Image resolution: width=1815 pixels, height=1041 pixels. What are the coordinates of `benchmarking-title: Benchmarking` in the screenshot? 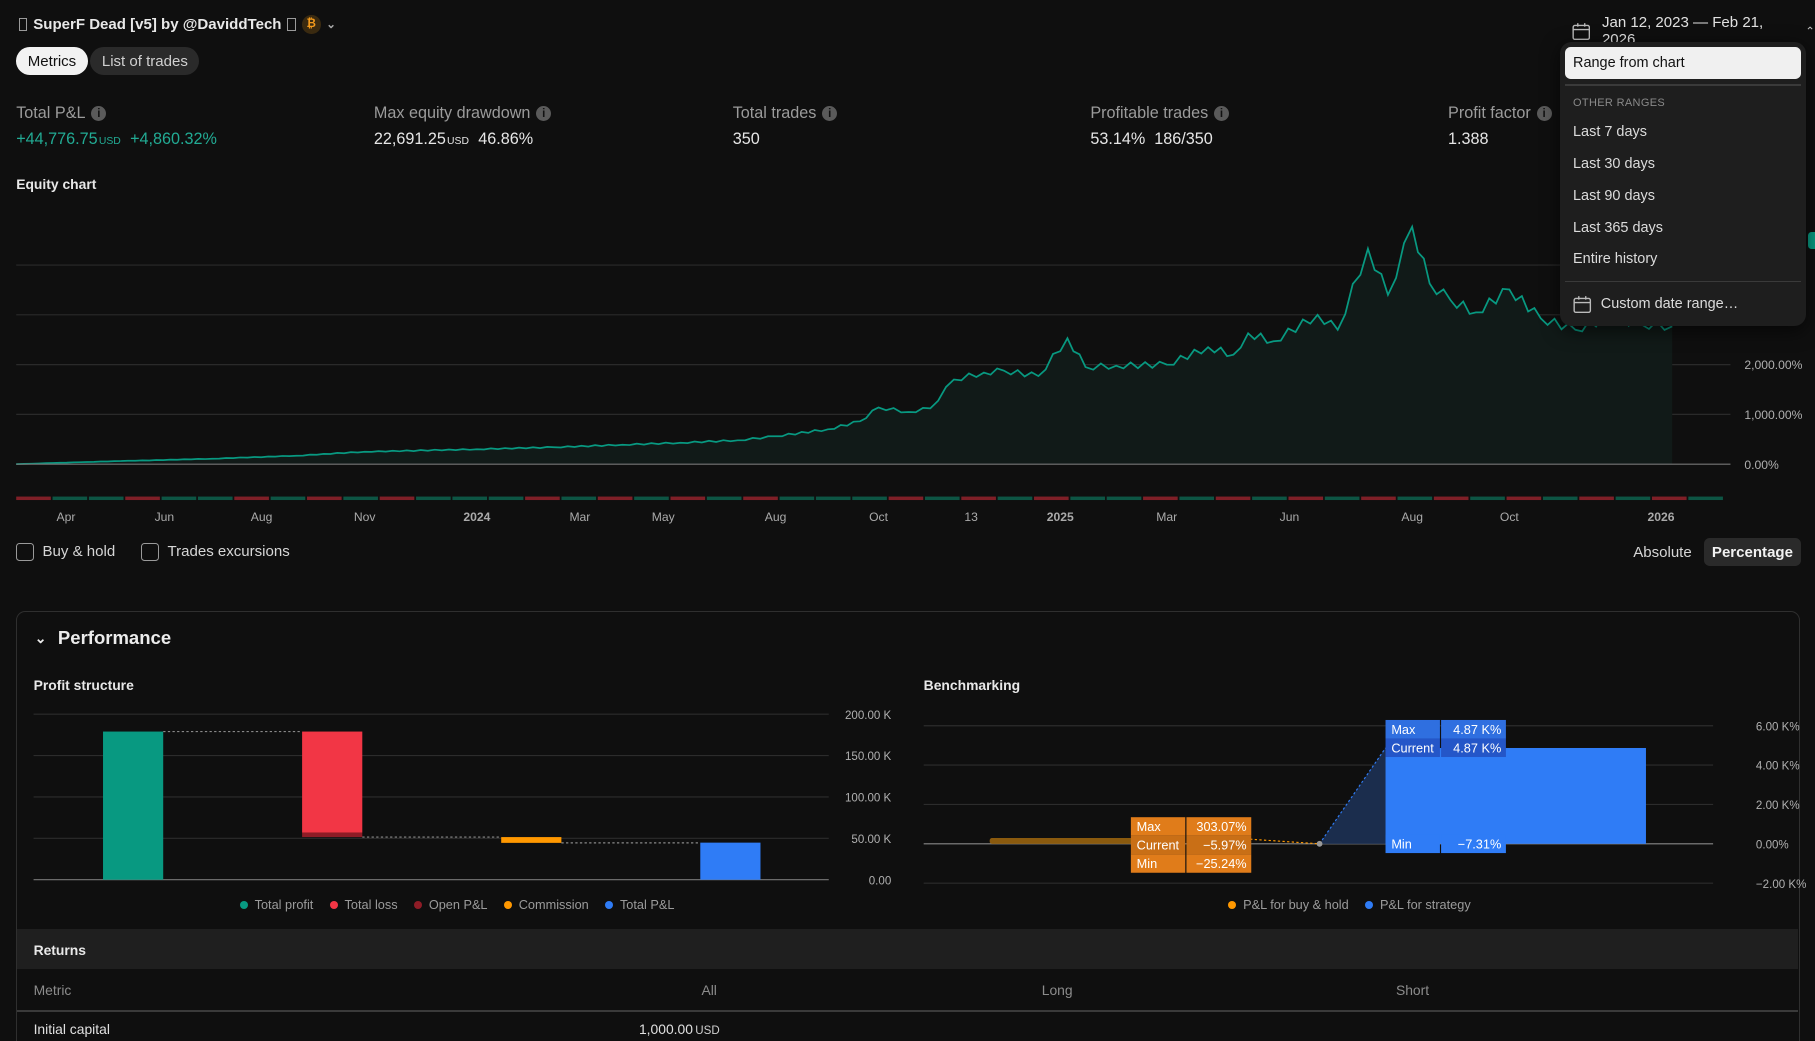 It's located at (972, 685).